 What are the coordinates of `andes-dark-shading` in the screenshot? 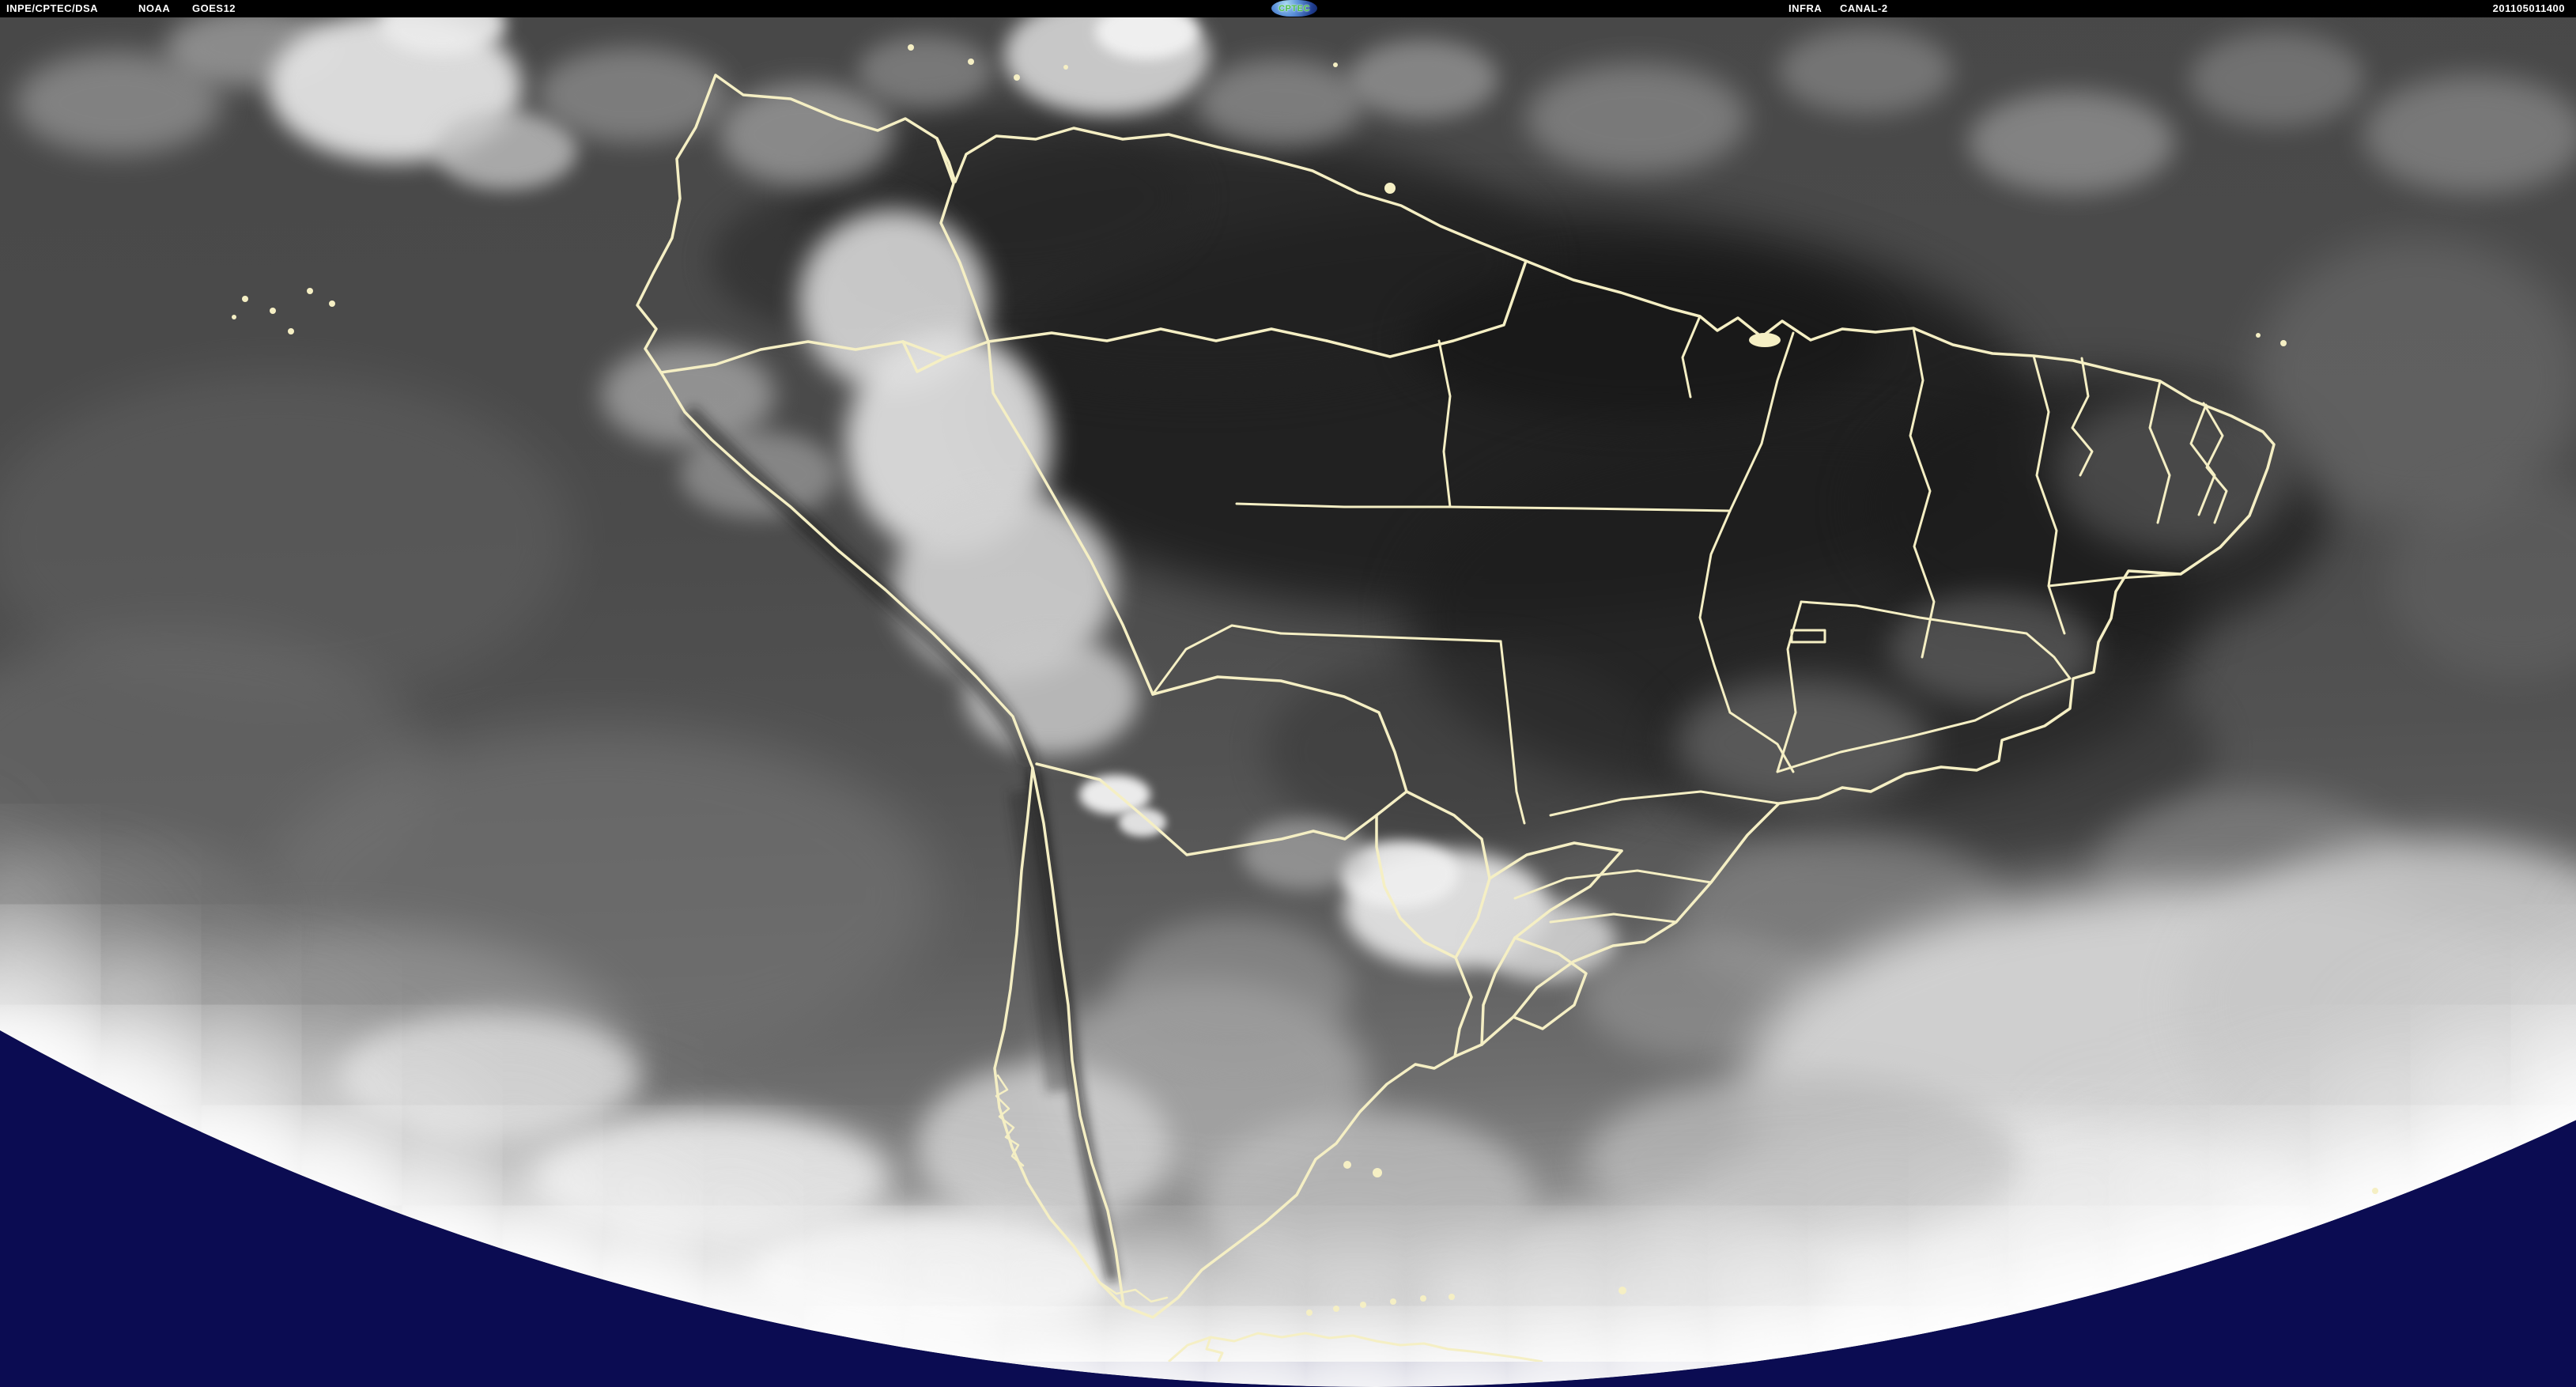 It's located at (901, 844).